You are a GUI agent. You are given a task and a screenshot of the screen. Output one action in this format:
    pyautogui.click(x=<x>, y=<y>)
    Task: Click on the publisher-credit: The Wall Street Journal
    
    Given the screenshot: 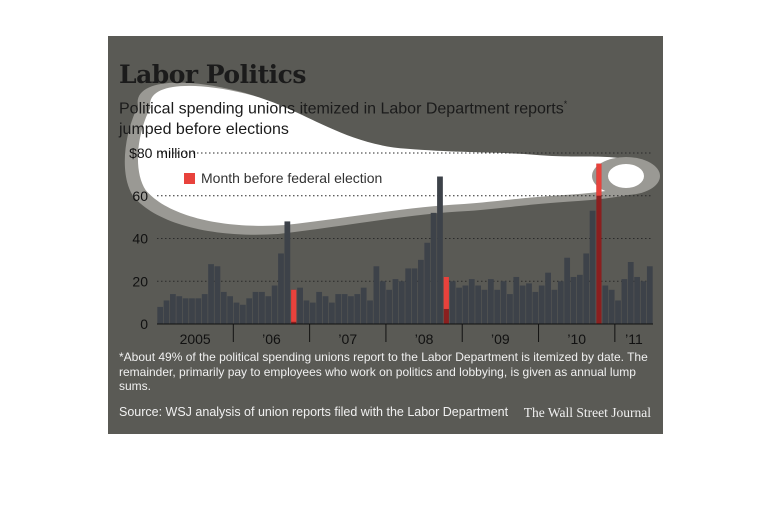 What is the action you would take?
    pyautogui.click(x=587, y=412)
    